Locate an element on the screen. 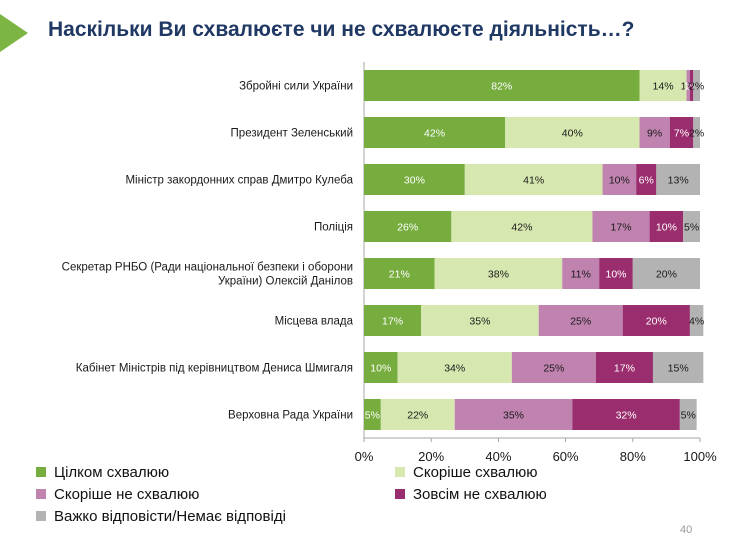 This screenshot has width=733, height=550. data-label: 22% is located at coordinates (417, 416).